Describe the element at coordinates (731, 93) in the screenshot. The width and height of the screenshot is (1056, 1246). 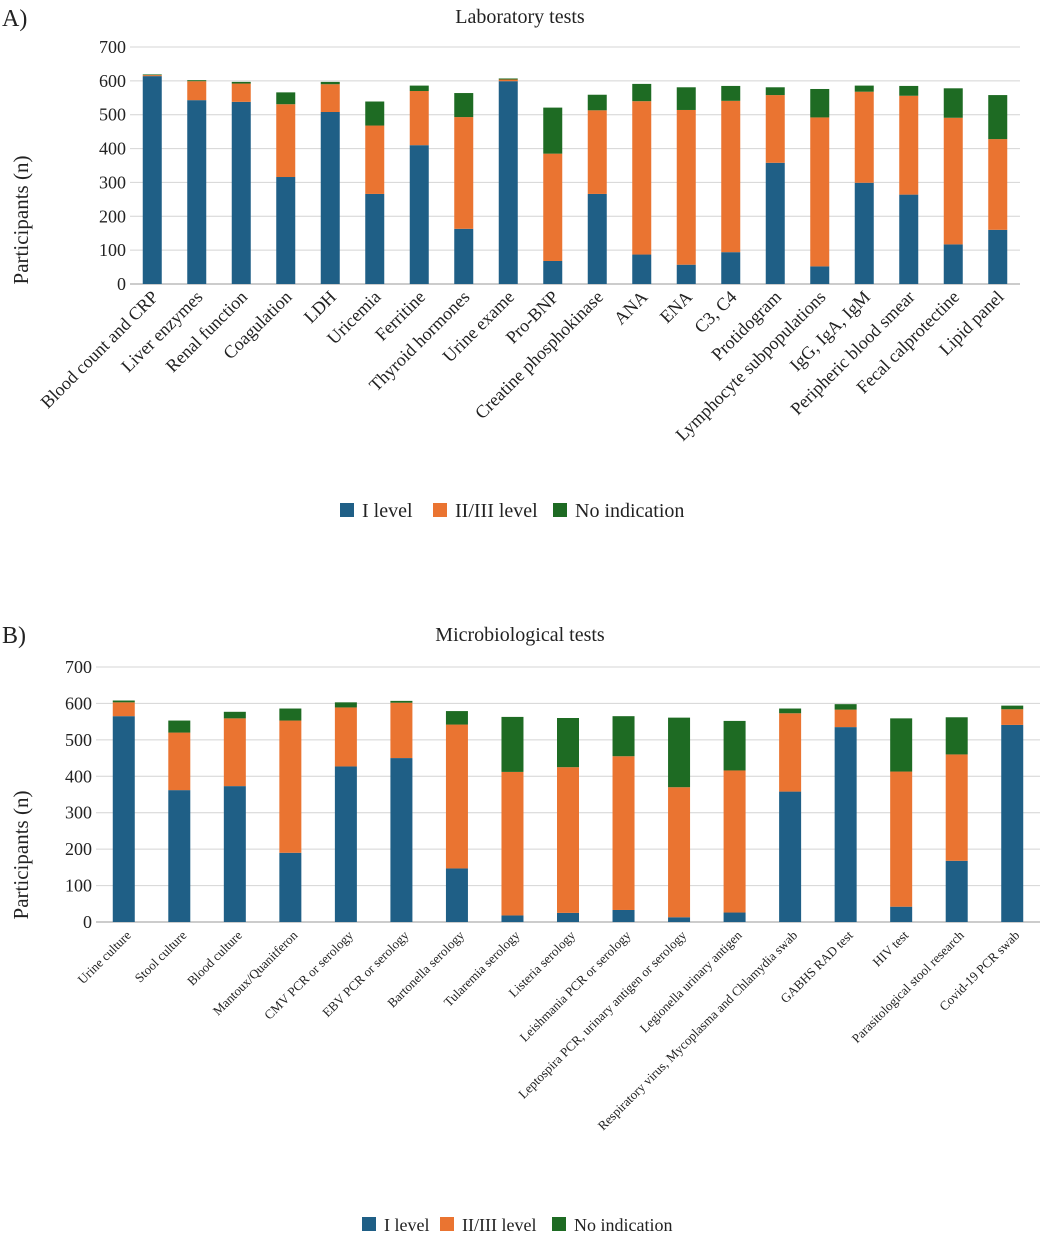
I see `panel-a-bar-c3-c4-no-indication` at that location.